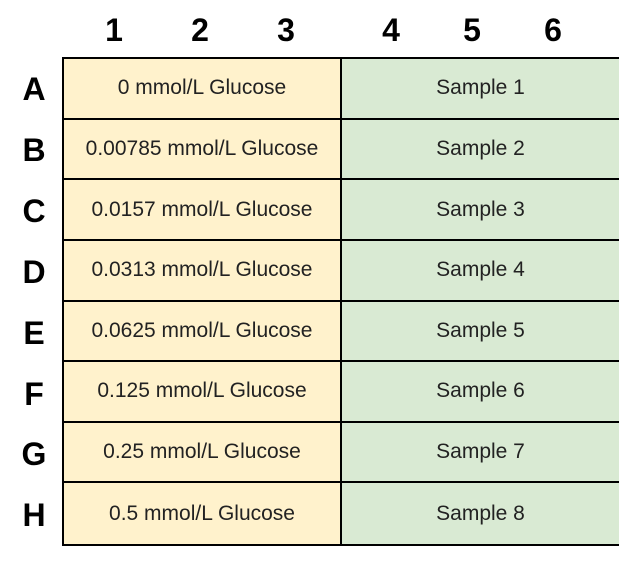 The width and height of the screenshot is (621, 569). I want to click on row-header-d: D, so click(34, 272).